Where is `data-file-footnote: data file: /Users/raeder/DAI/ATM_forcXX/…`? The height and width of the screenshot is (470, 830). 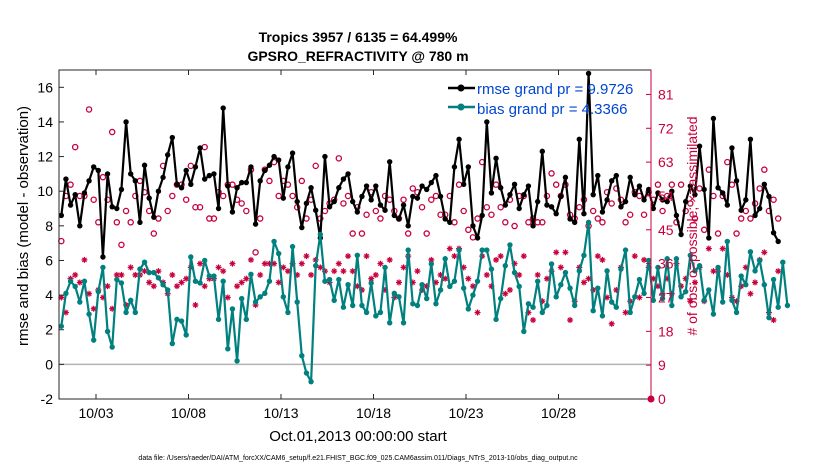
data-file-footnote: data file: /Users/raeder/DAI/ATM_forcXX/… is located at coordinates (358, 458).